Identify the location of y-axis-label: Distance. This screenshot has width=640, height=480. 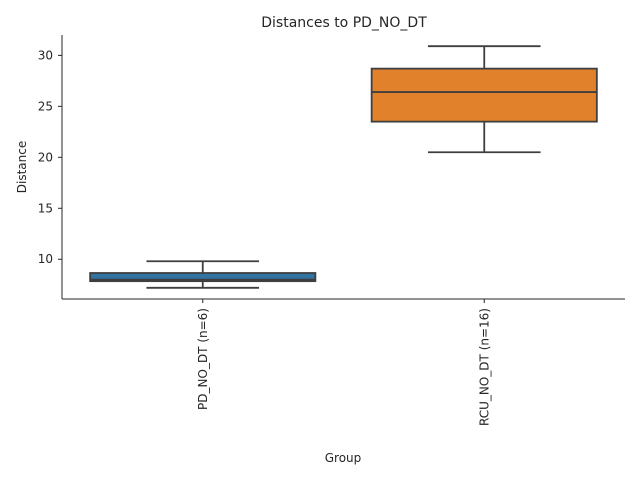
(22, 167).